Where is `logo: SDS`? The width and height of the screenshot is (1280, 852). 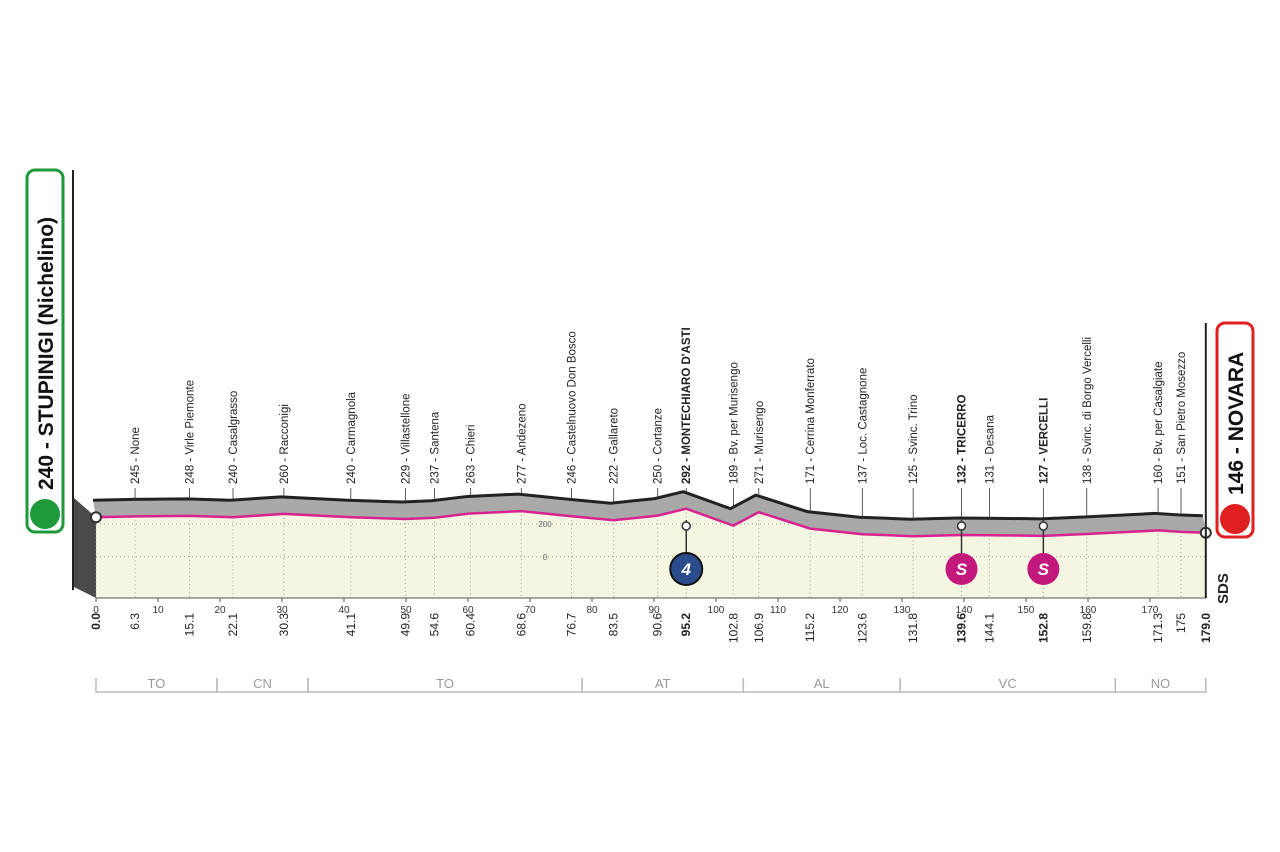 logo: SDS is located at coordinates (1223, 588).